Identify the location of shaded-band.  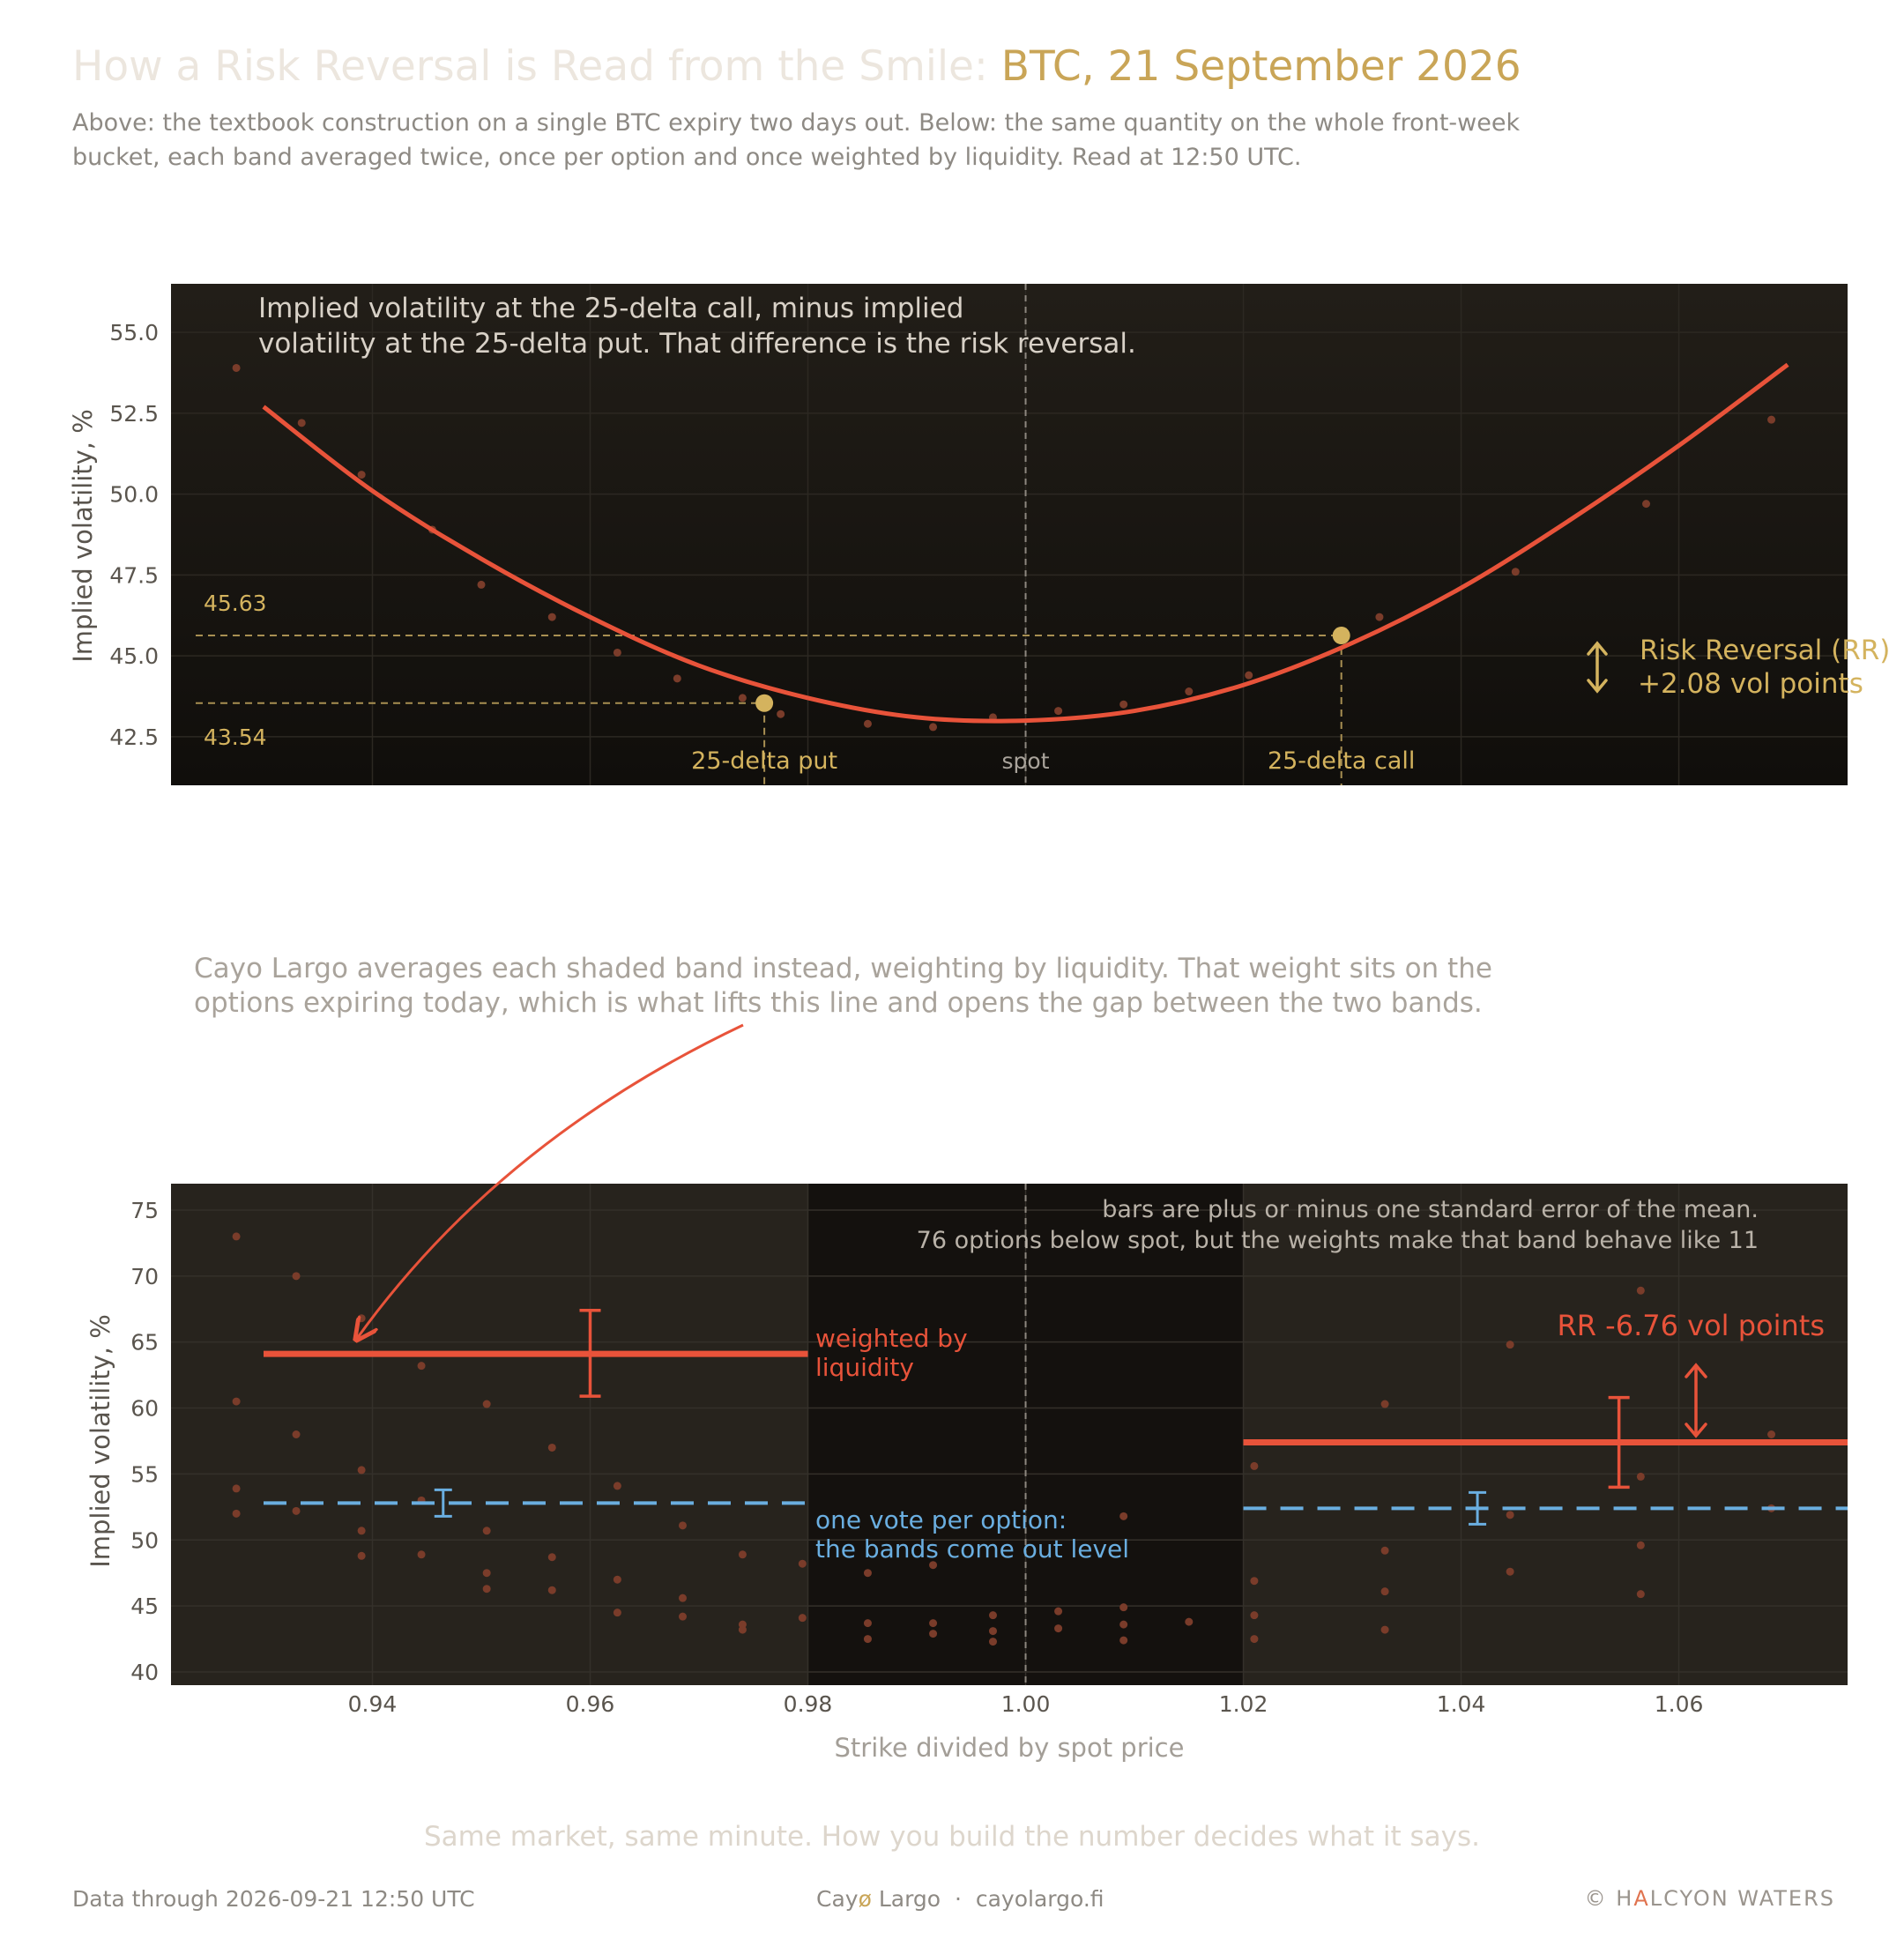
(490, 1434).